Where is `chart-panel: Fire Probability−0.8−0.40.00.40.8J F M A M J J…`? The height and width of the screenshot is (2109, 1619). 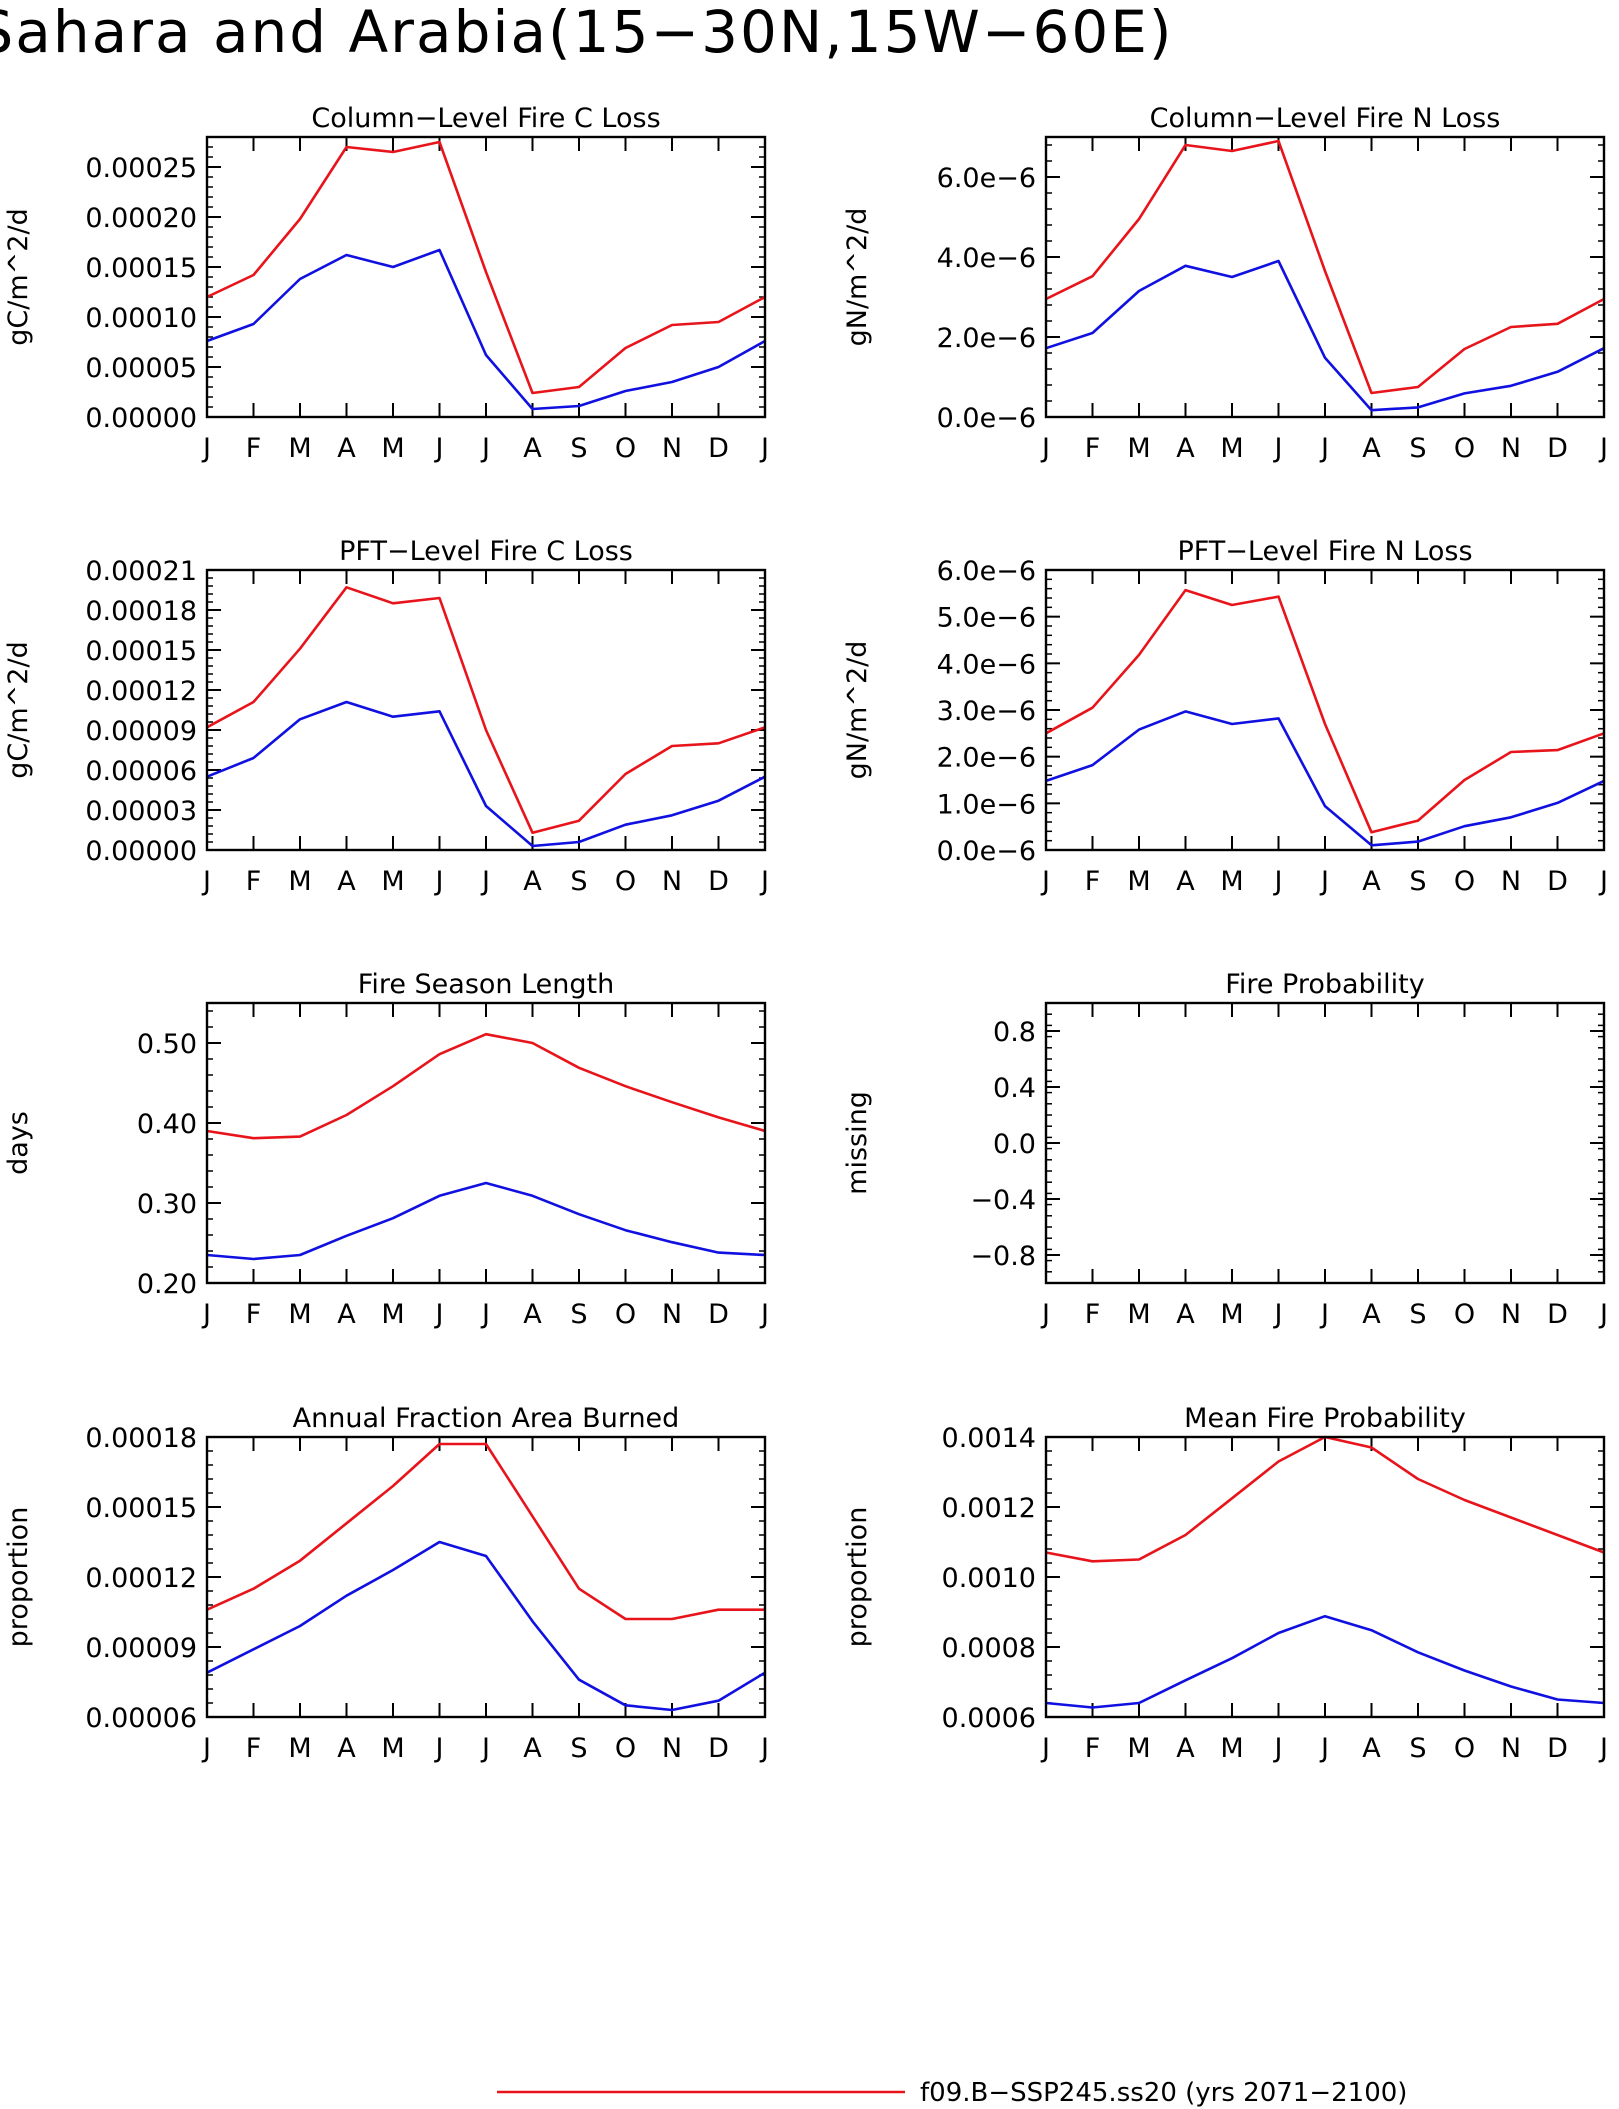
chart-panel: Fire Probability−0.8−0.40.00.40.8J F M A M J J… is located at coordinates (1225, 1149).